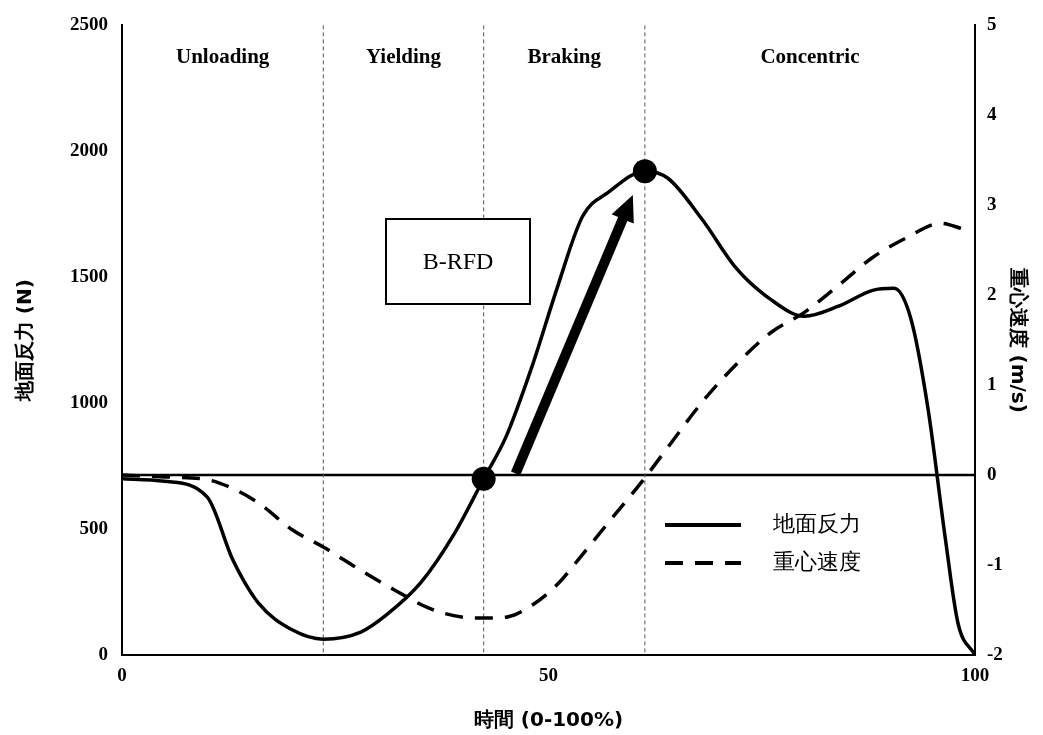 This screenshot has height=735, width=1043. Describe the element at coordinates (992, 24) in the screenshot. I see `y2-tick-label: 5` at that location.